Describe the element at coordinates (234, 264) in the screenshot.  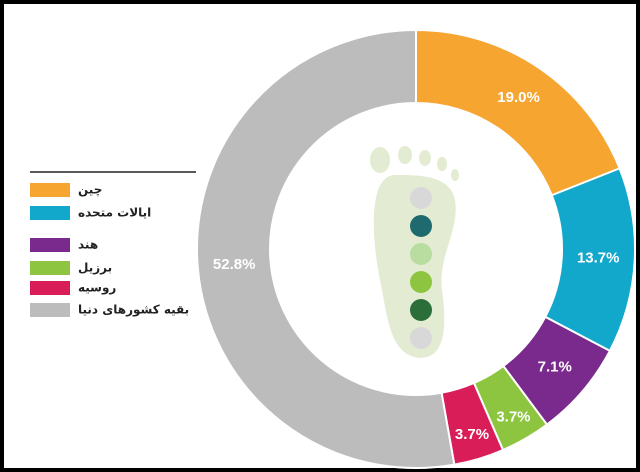
I see `data-label: 52.8%` at that location.